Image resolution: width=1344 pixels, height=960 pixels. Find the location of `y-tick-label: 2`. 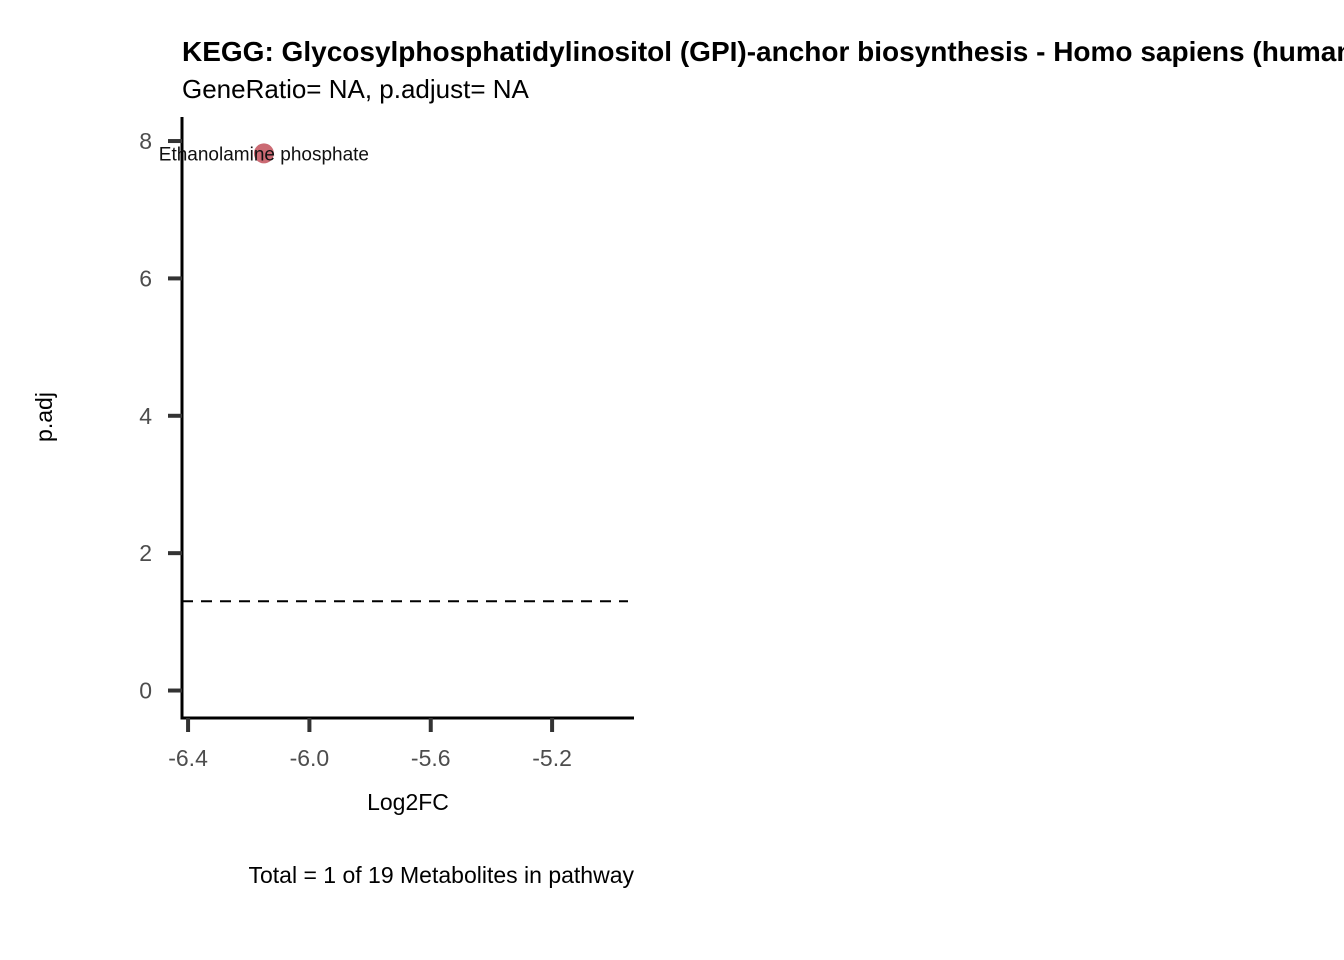

y-tick-label: 2 is located at coordinates (145, 553).